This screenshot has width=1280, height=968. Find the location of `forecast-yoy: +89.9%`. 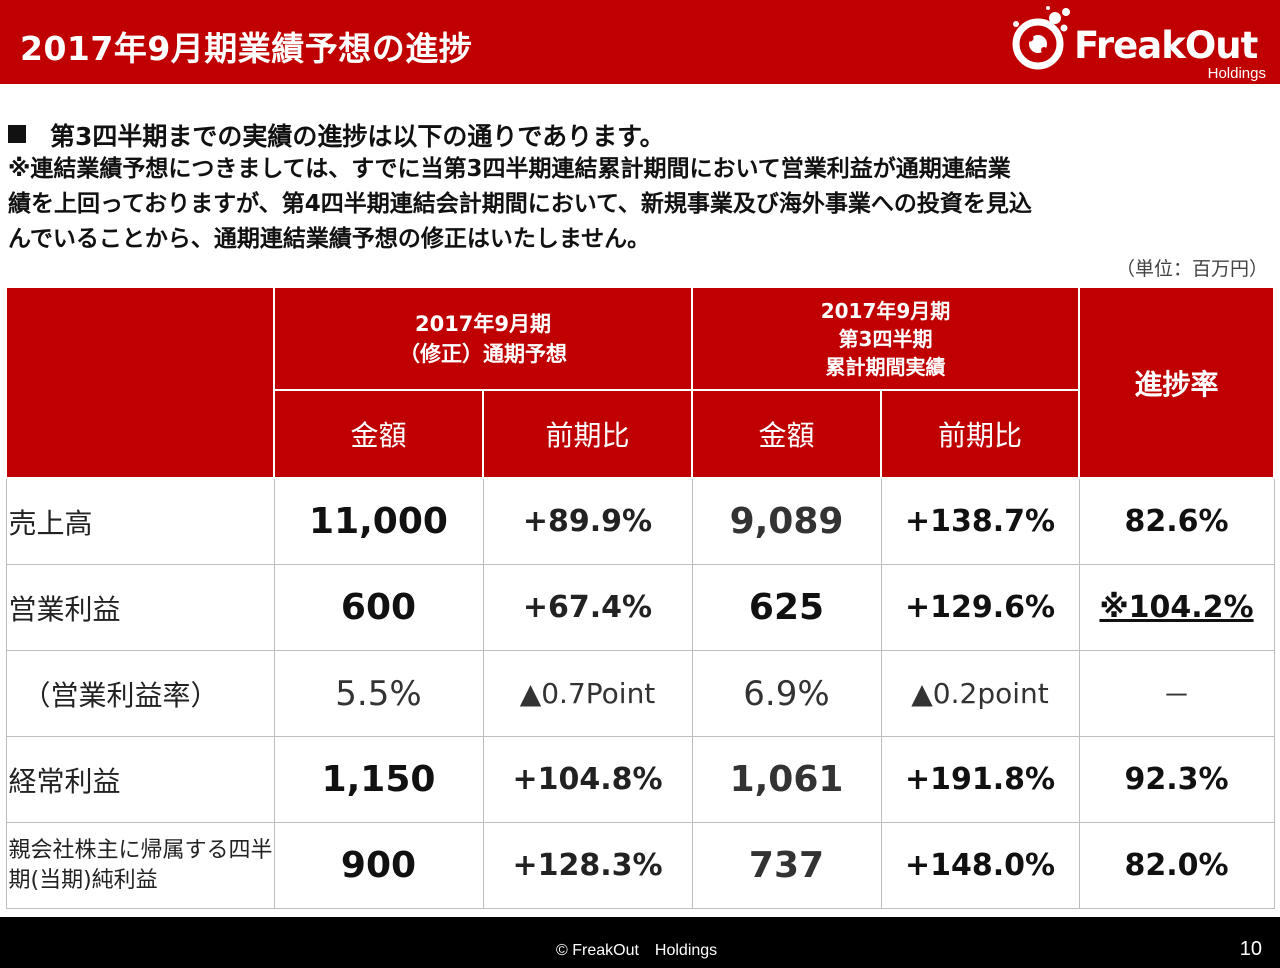

forecast-yoy: +89.9% is located at coordinates (587, 521).